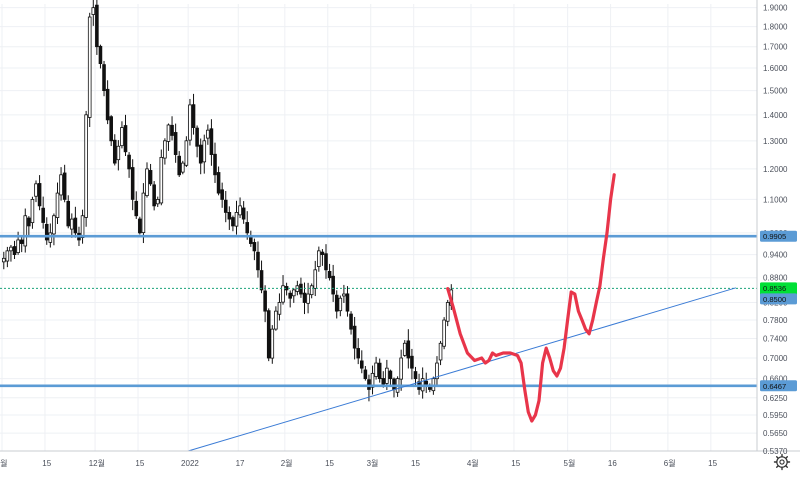  I want to click on y-tick-label: 1.3000, so click(775, 141).